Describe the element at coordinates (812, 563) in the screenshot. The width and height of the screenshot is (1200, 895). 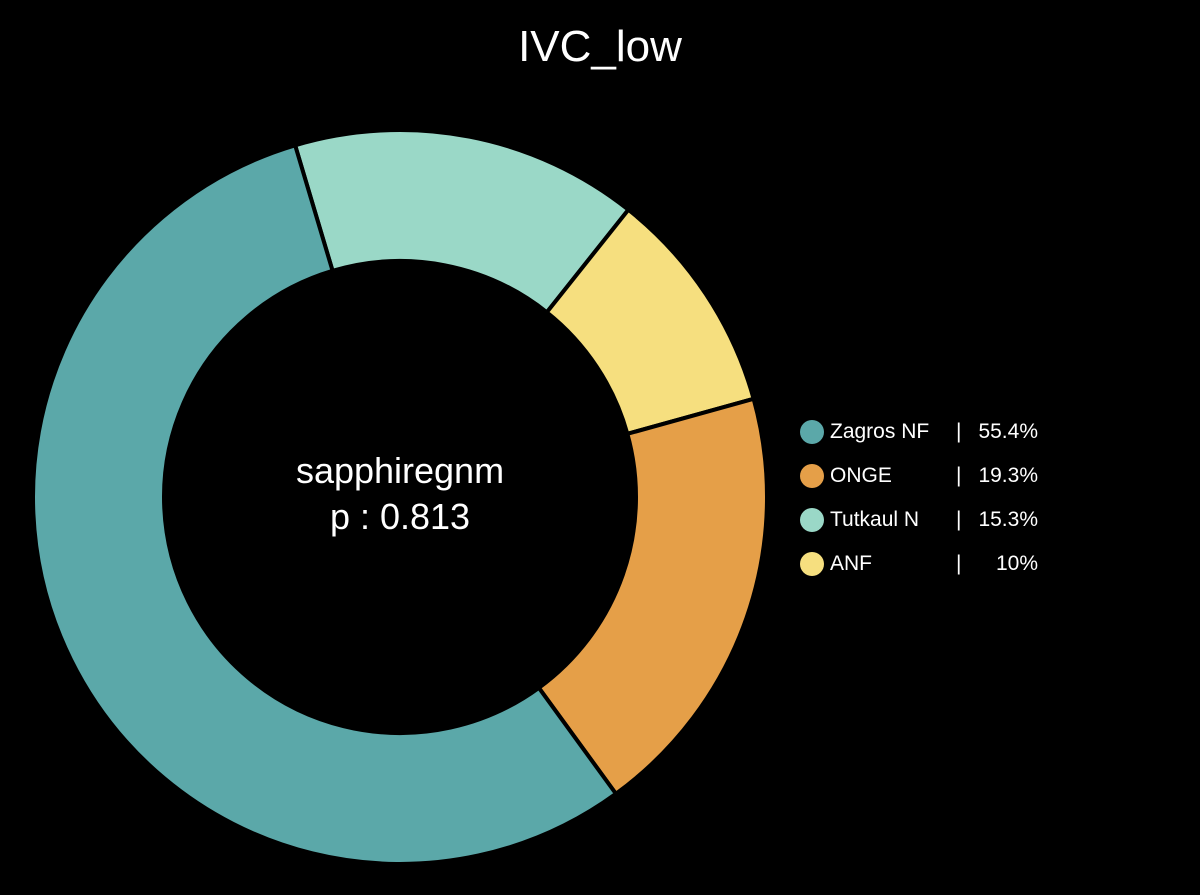
I see `legend-swatch-anf` at that location.